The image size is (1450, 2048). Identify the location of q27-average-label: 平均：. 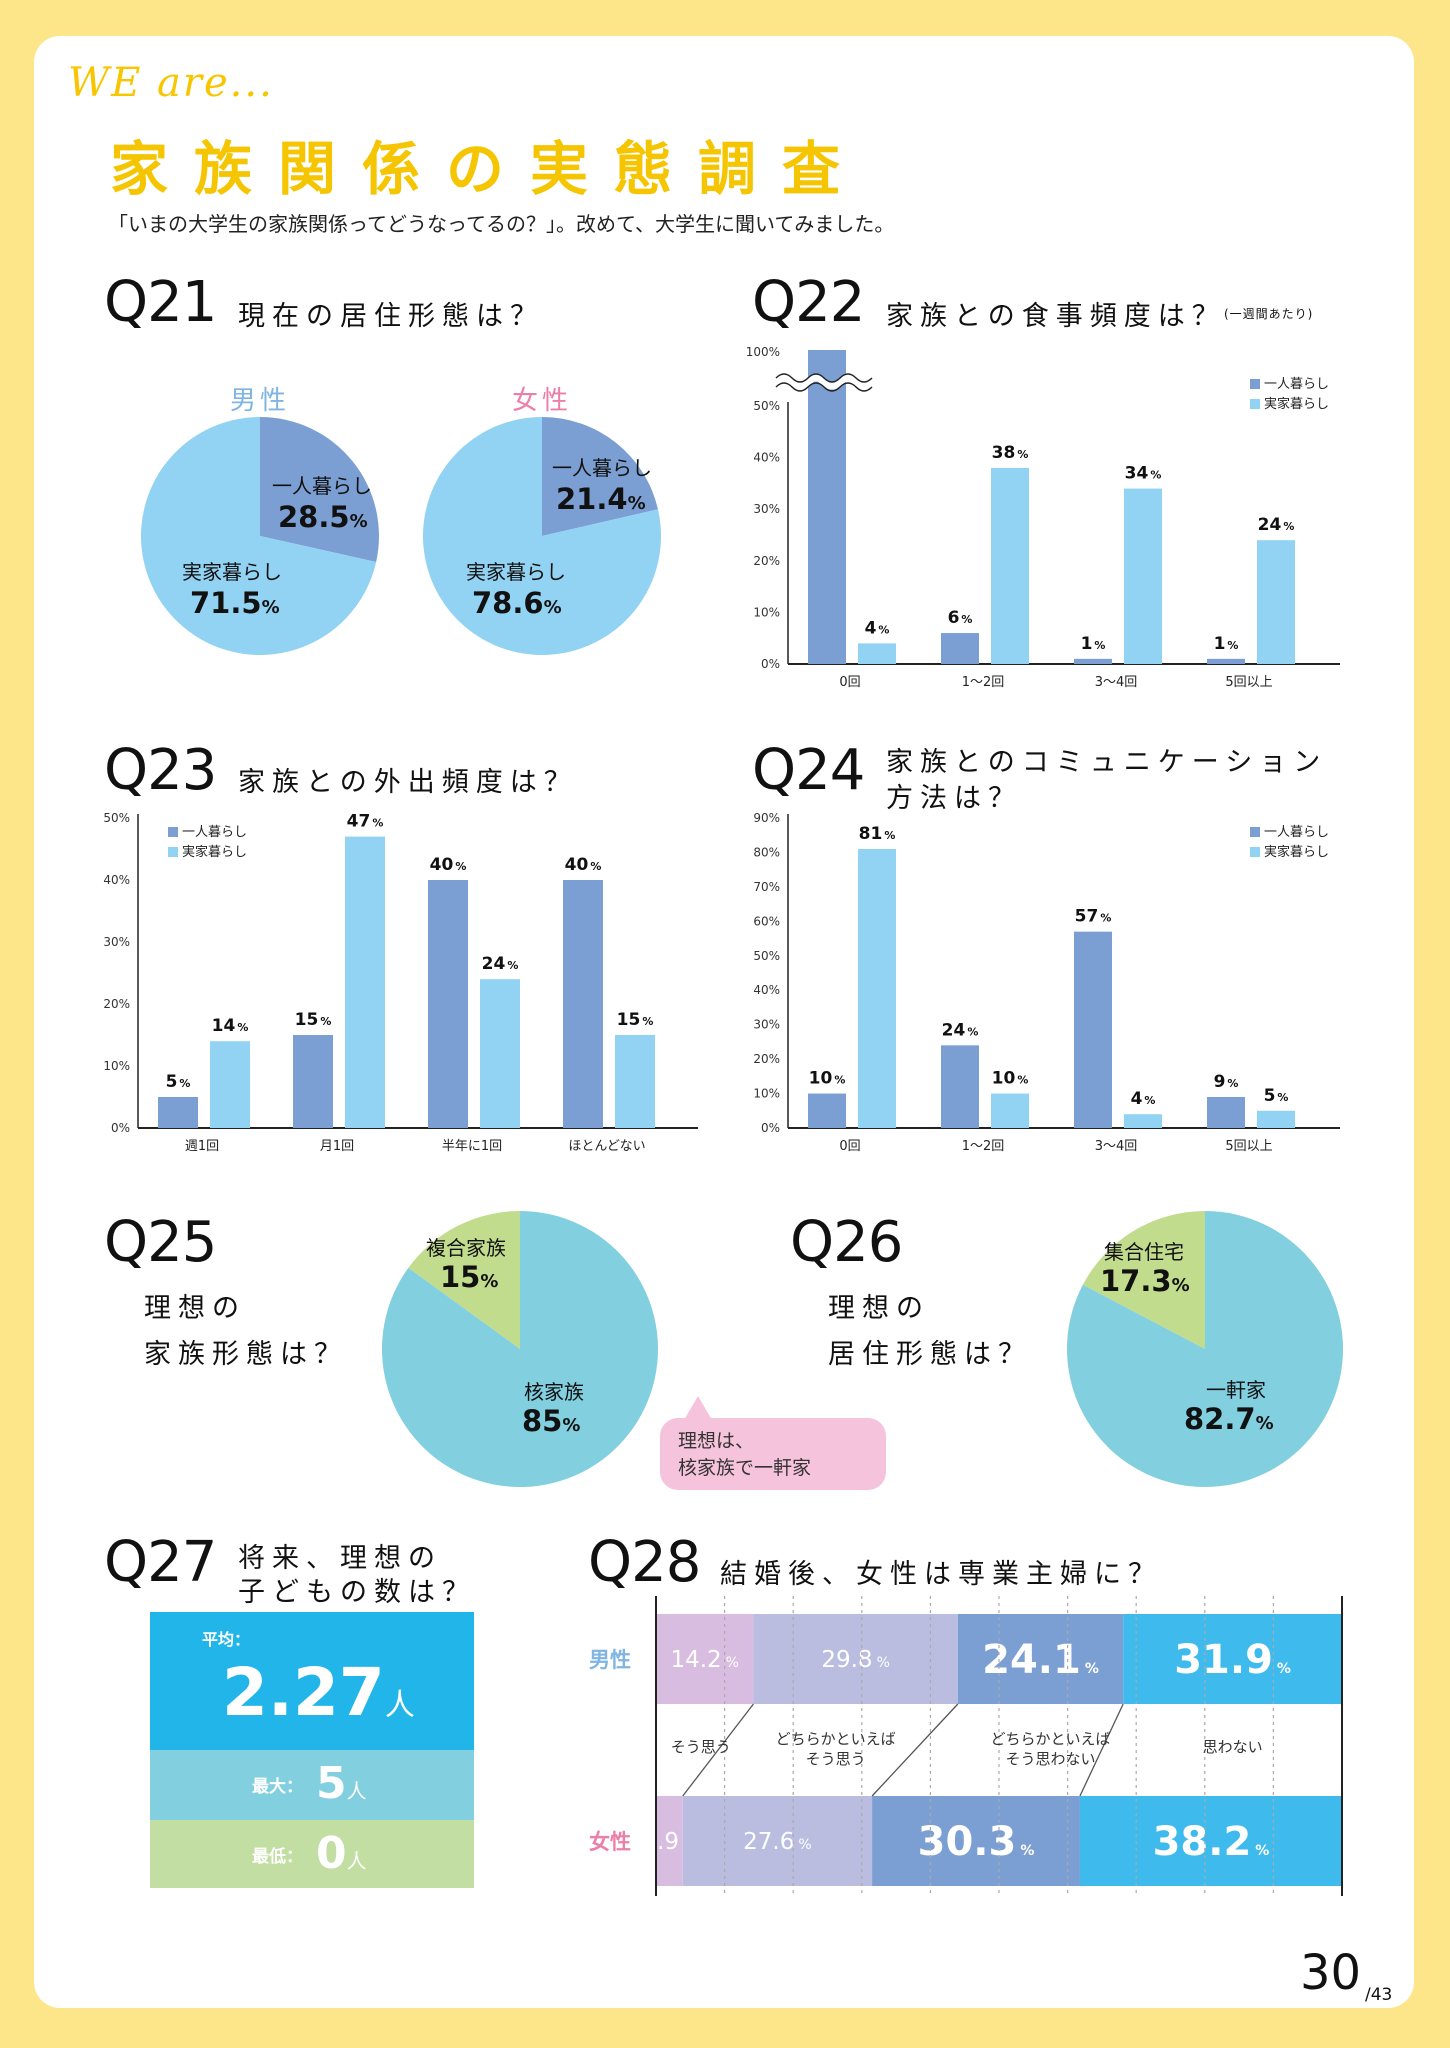
(226, 1639).